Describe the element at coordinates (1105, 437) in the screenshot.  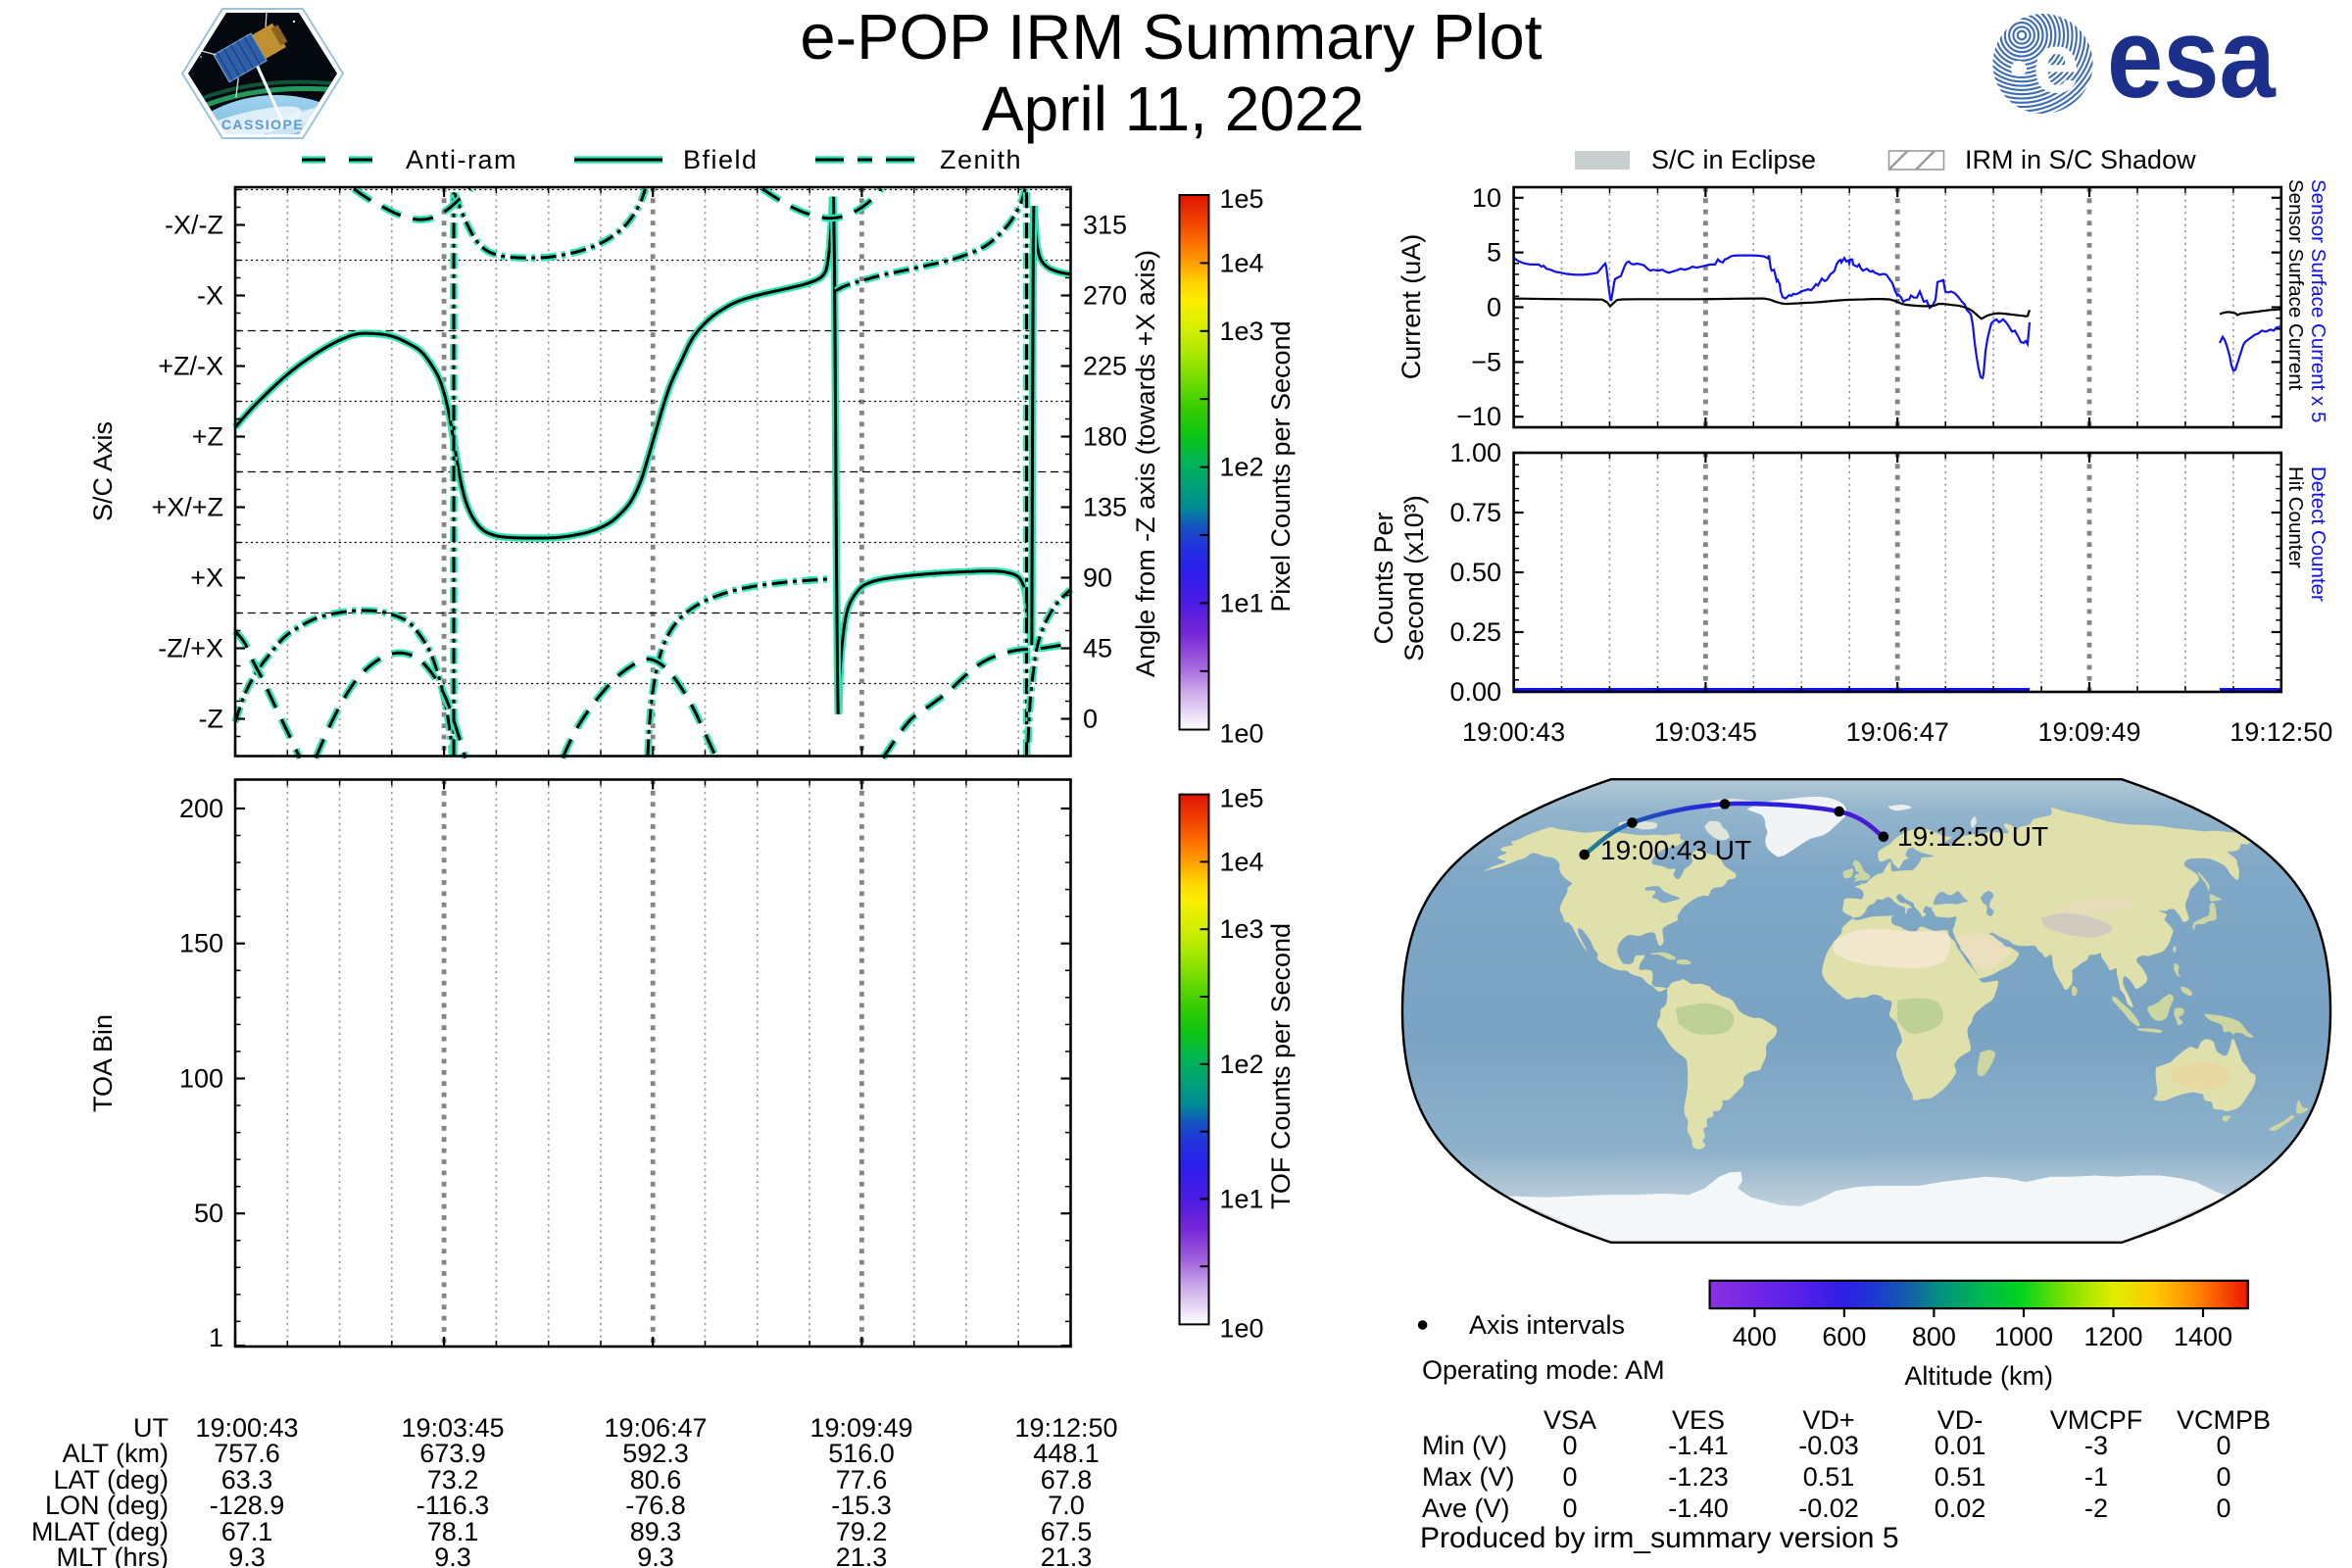
I see `svg-text: 180` at that location.